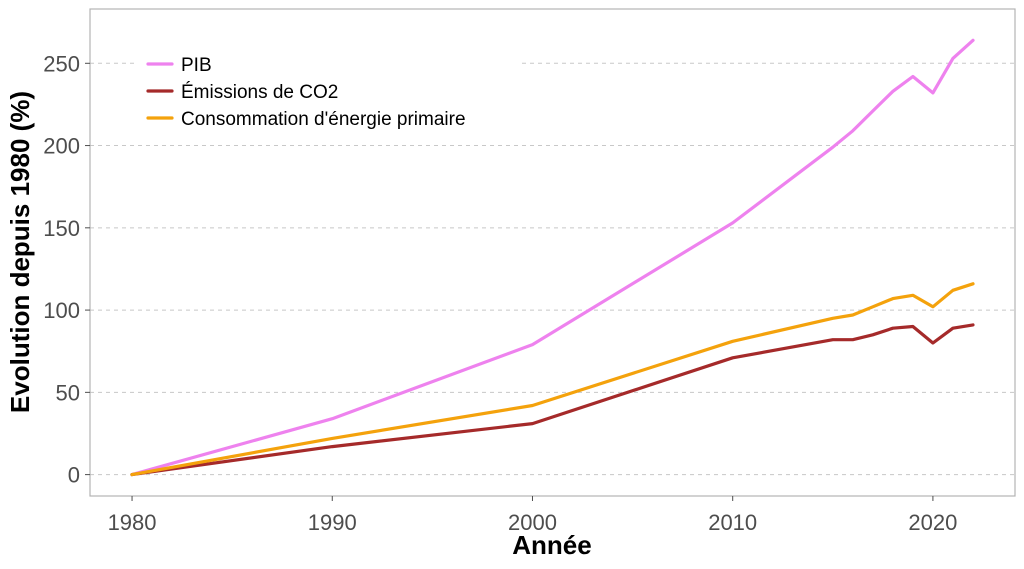 Image resolution: width=1024 pixels, height=569 pixels. I want to click on x-tick-label-2020: 2020, so click(932, 522).